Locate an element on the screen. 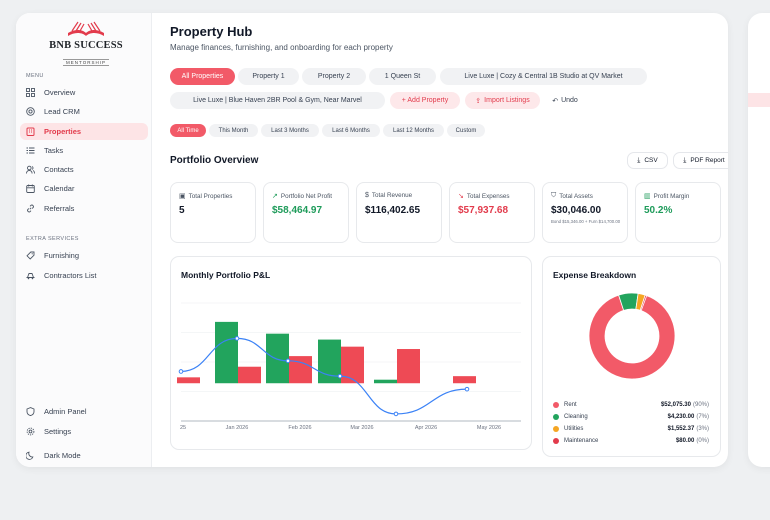 The height and width of the screenshot is (520, 770). sidebar-item-furnishing: Furnishing is located at coordinates (84, 255).